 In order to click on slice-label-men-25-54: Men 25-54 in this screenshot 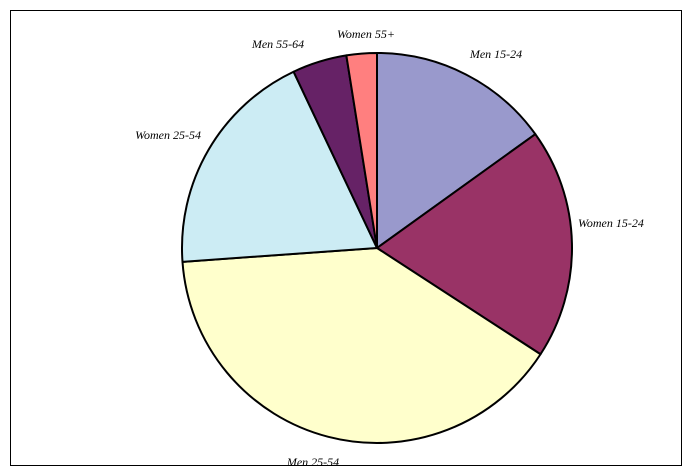, I will do `click(312, 462)`.